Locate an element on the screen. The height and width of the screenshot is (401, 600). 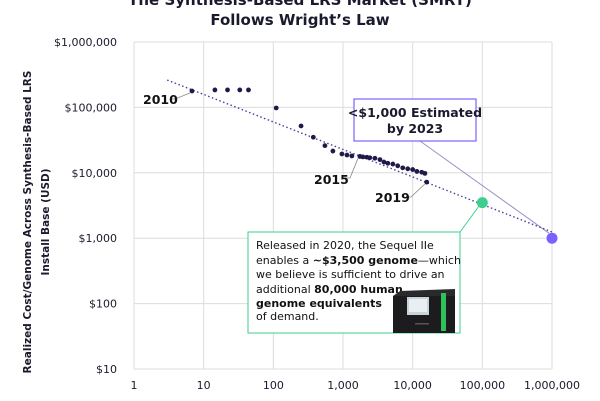
year-label: 2015 is located at coordinates (331, 179).